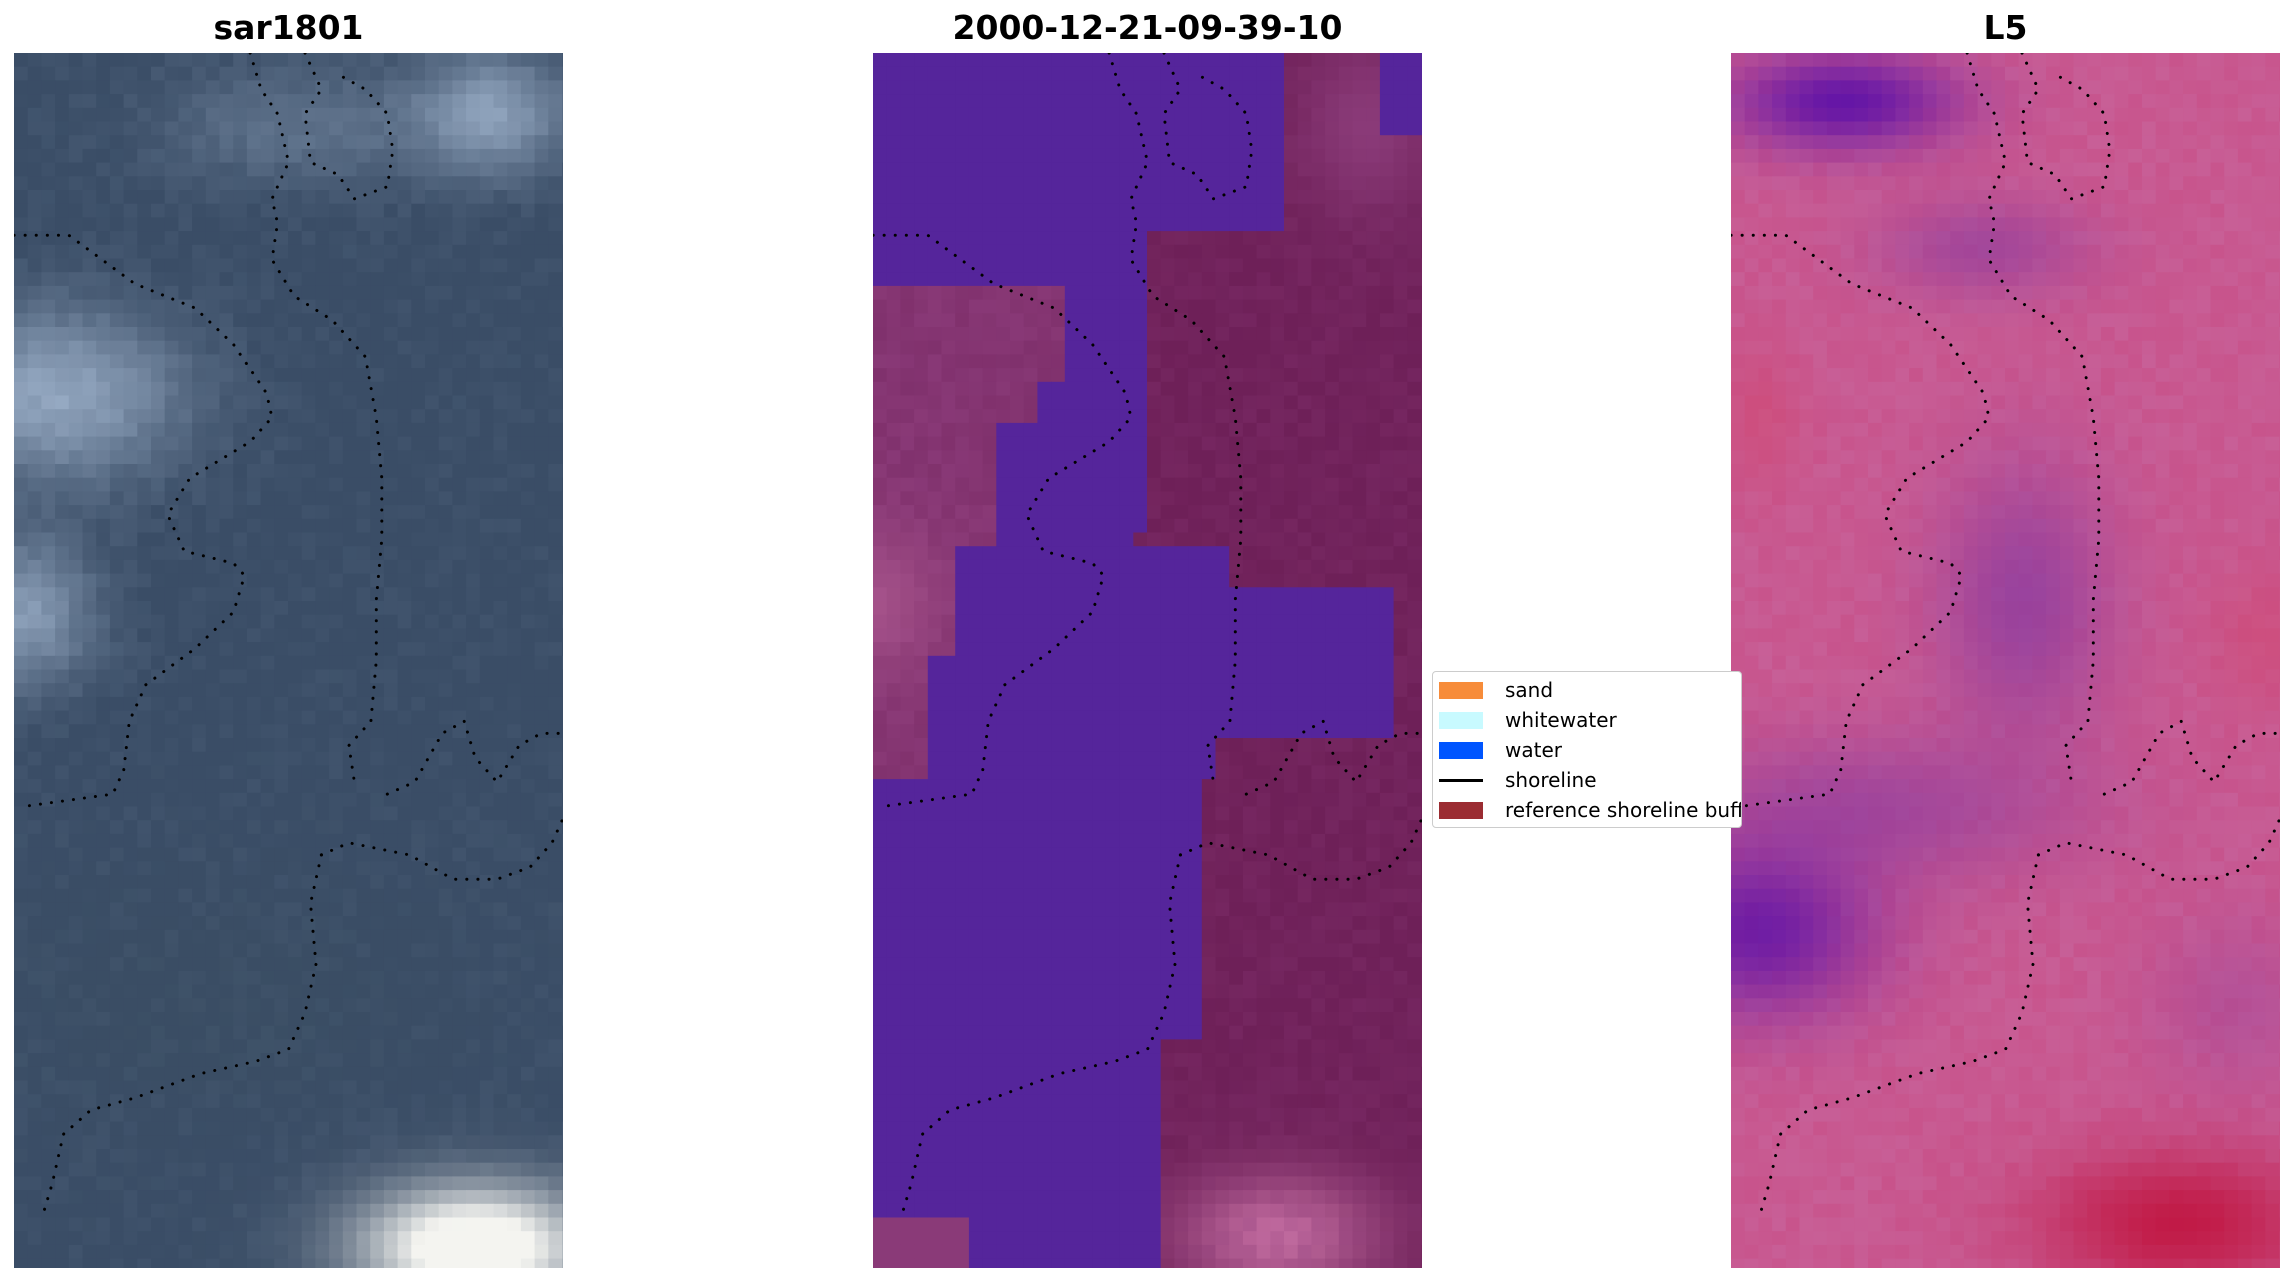 This screenshot has height=1283, width=2294. Describe the element at coordinates (1461, 690) in the screenshot. I see `sand-swatch` at that location.